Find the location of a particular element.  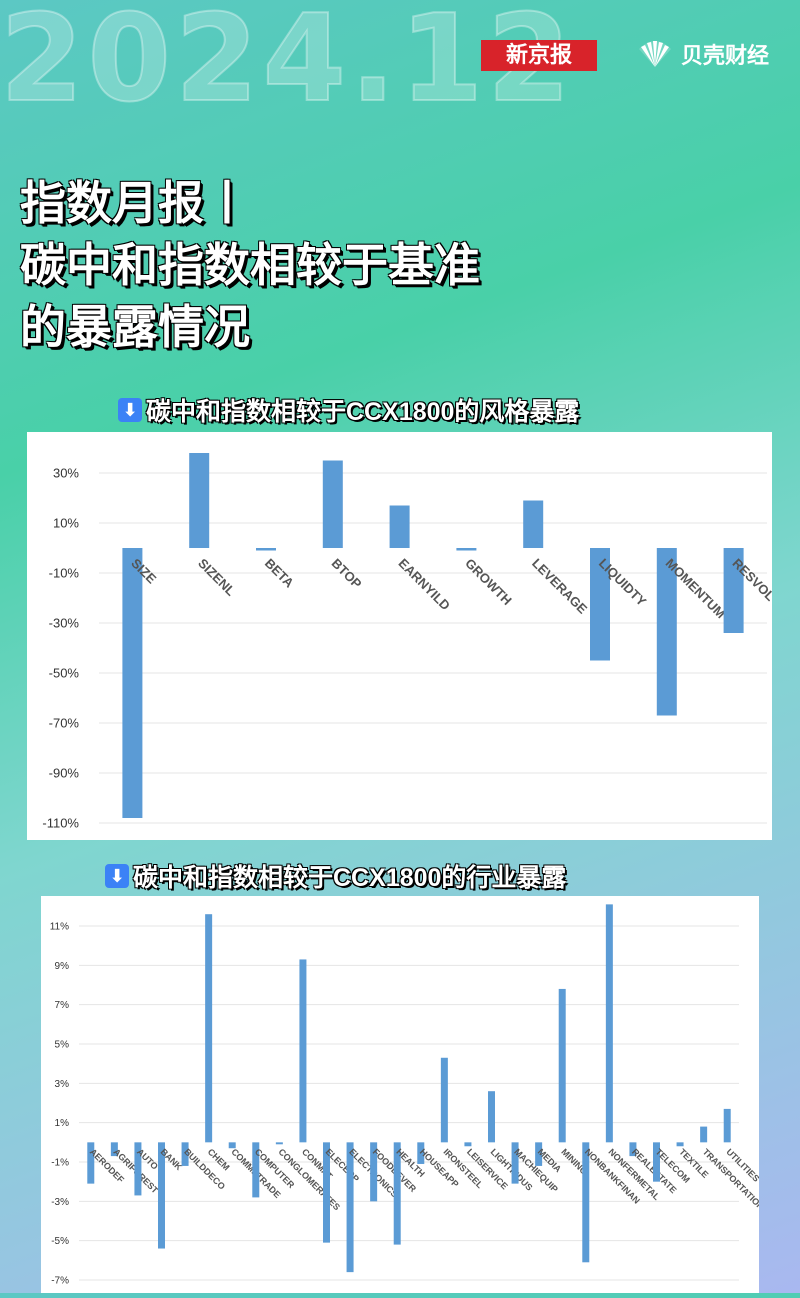

industry-chart-title: ⬇ 碳中和指数相较于CCX1800的行业暴露 is located at coordinates (335, 876).